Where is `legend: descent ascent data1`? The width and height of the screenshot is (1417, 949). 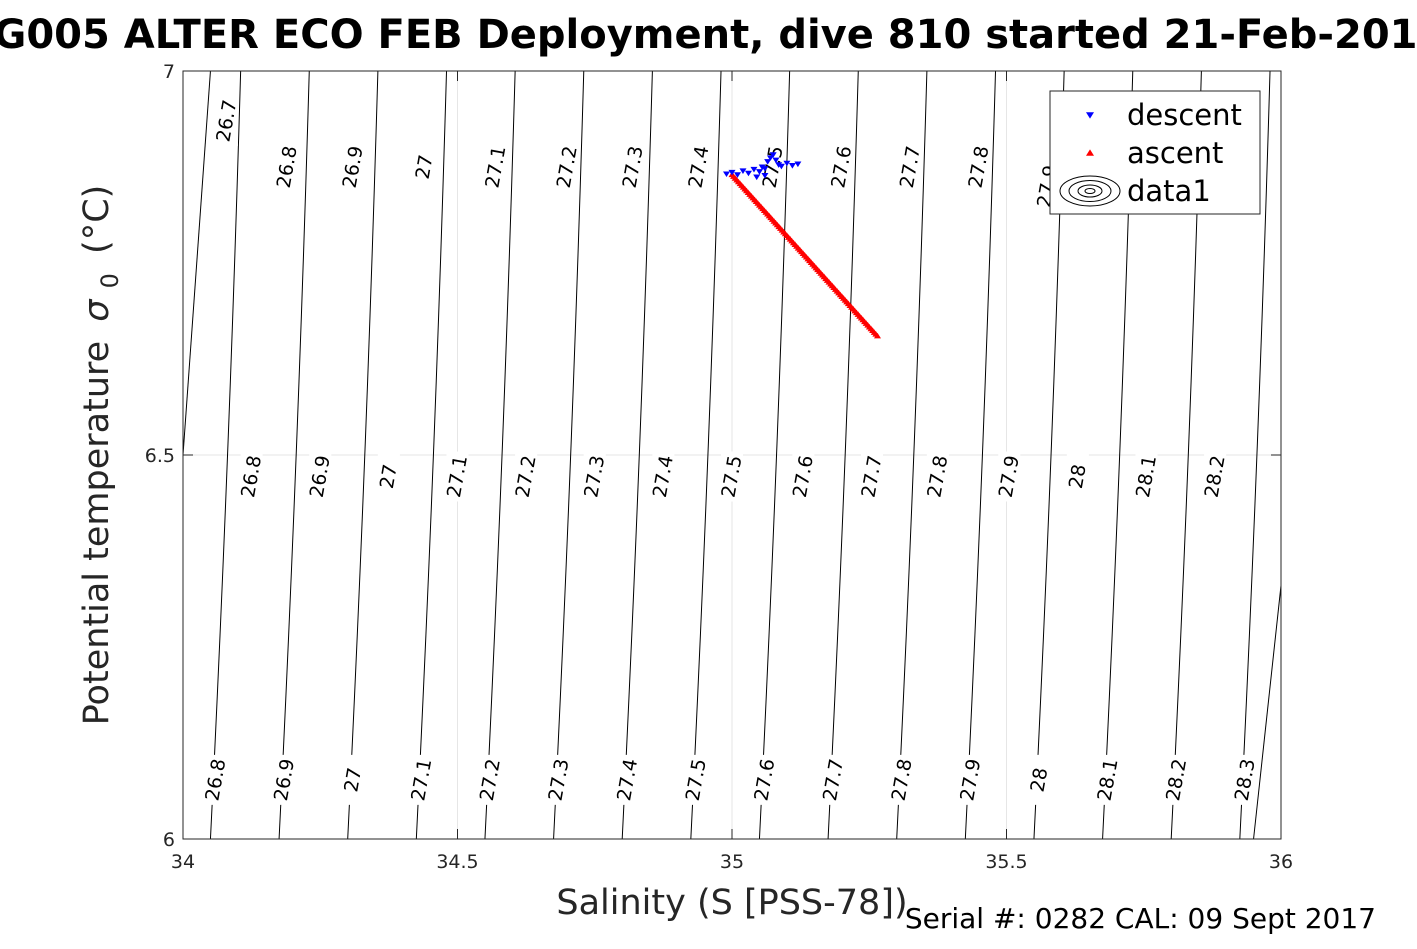 legend: descent ascent data1 is located at coordinates (1155, 152).